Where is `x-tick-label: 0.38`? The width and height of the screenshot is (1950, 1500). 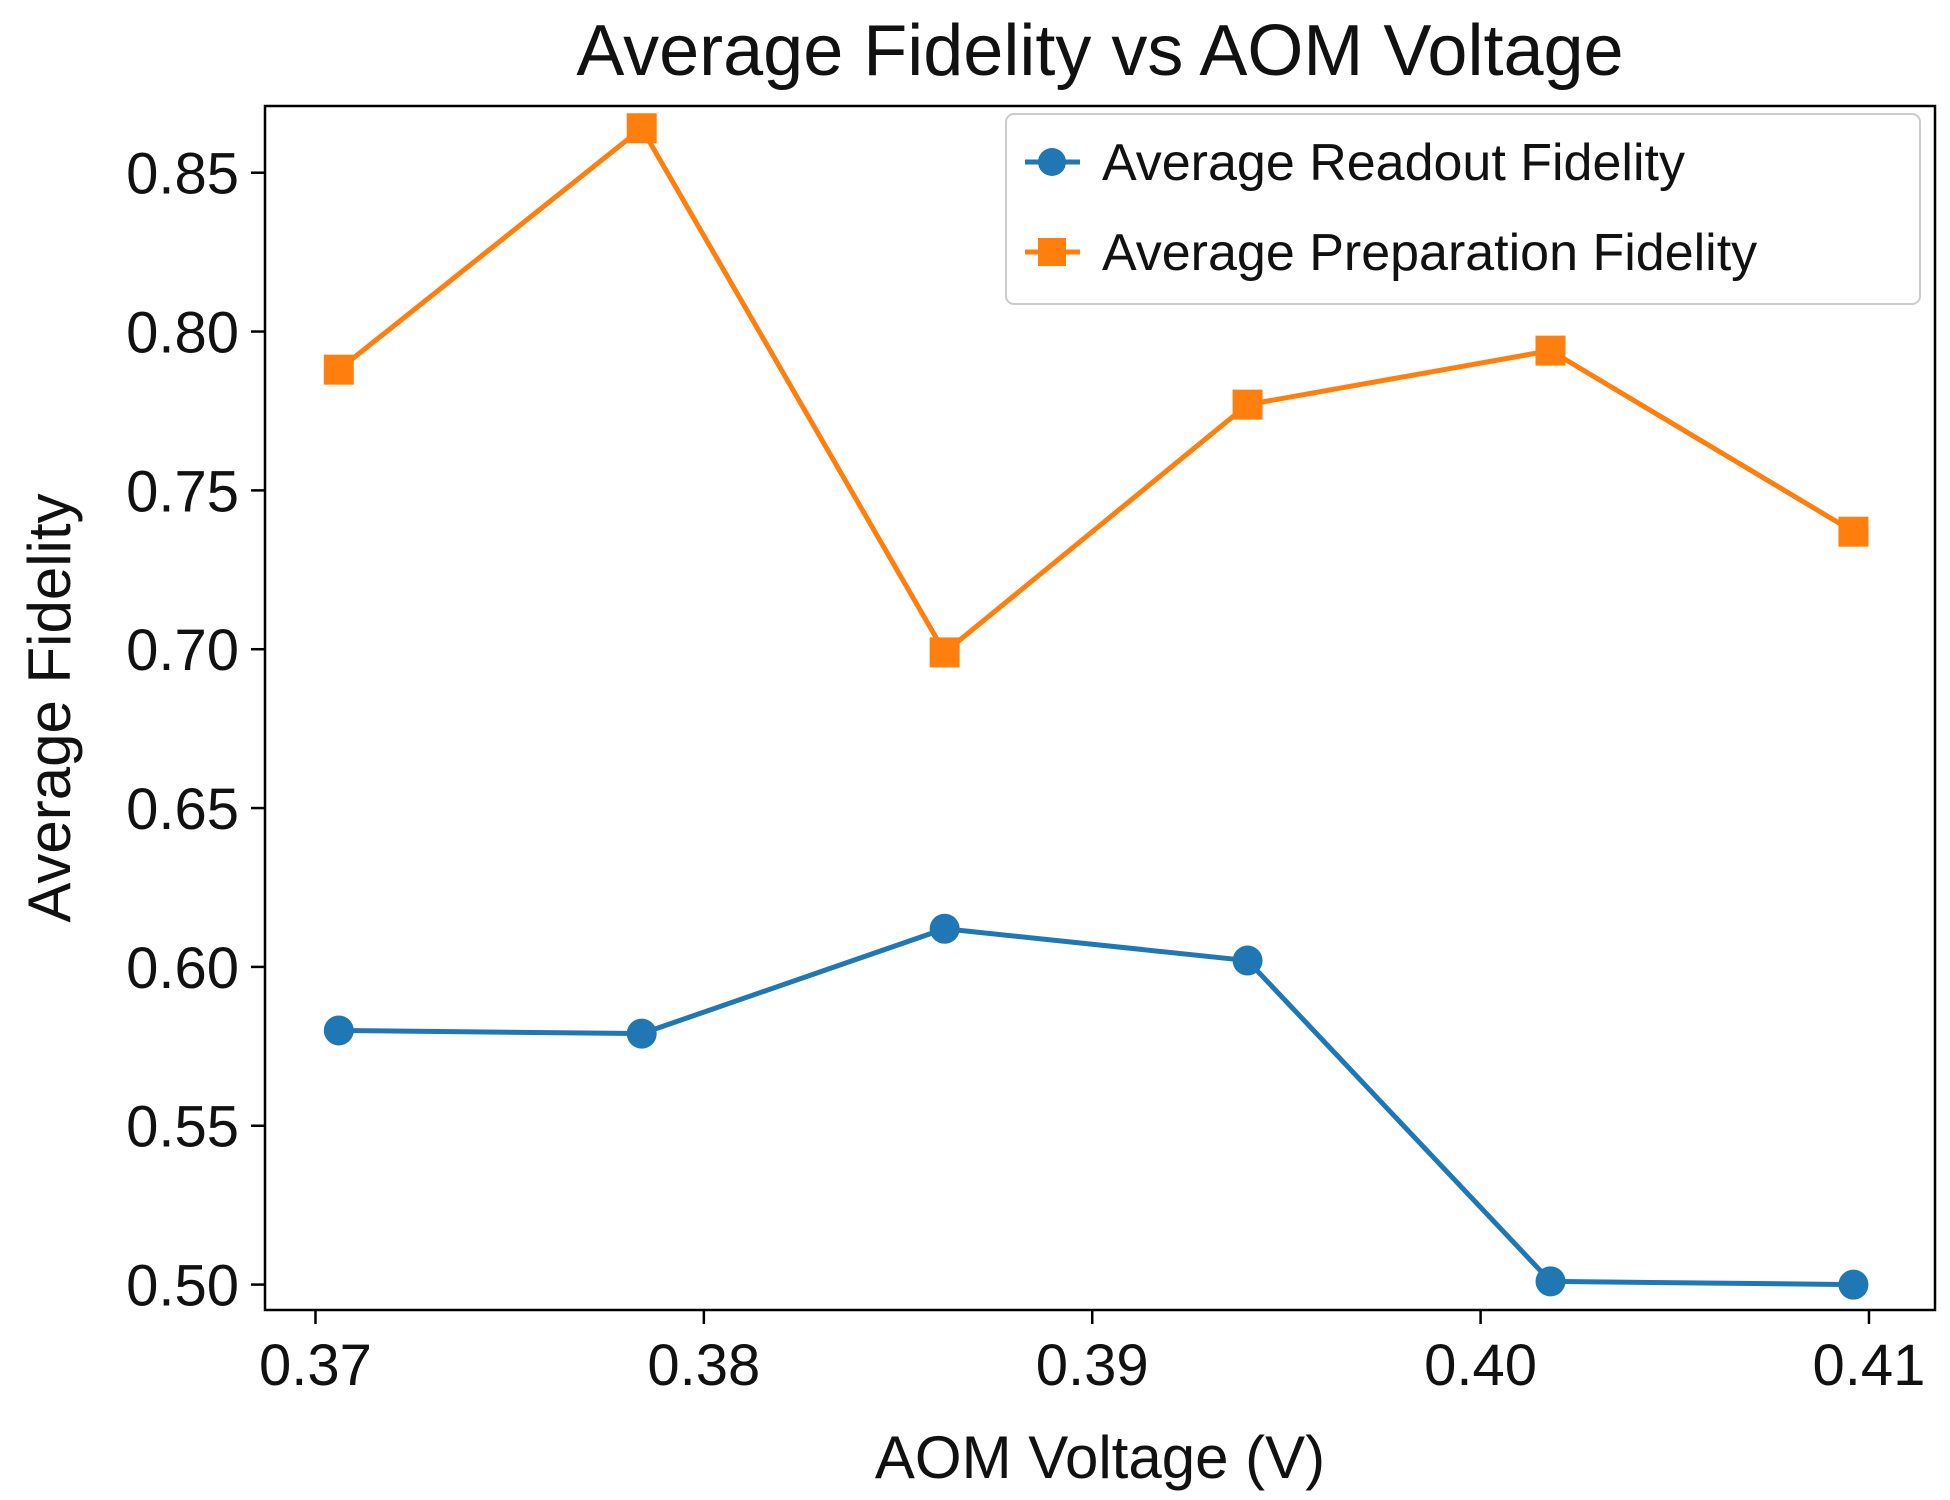 x-tick-label: 0.38 is located at coordinates (703, 1365).